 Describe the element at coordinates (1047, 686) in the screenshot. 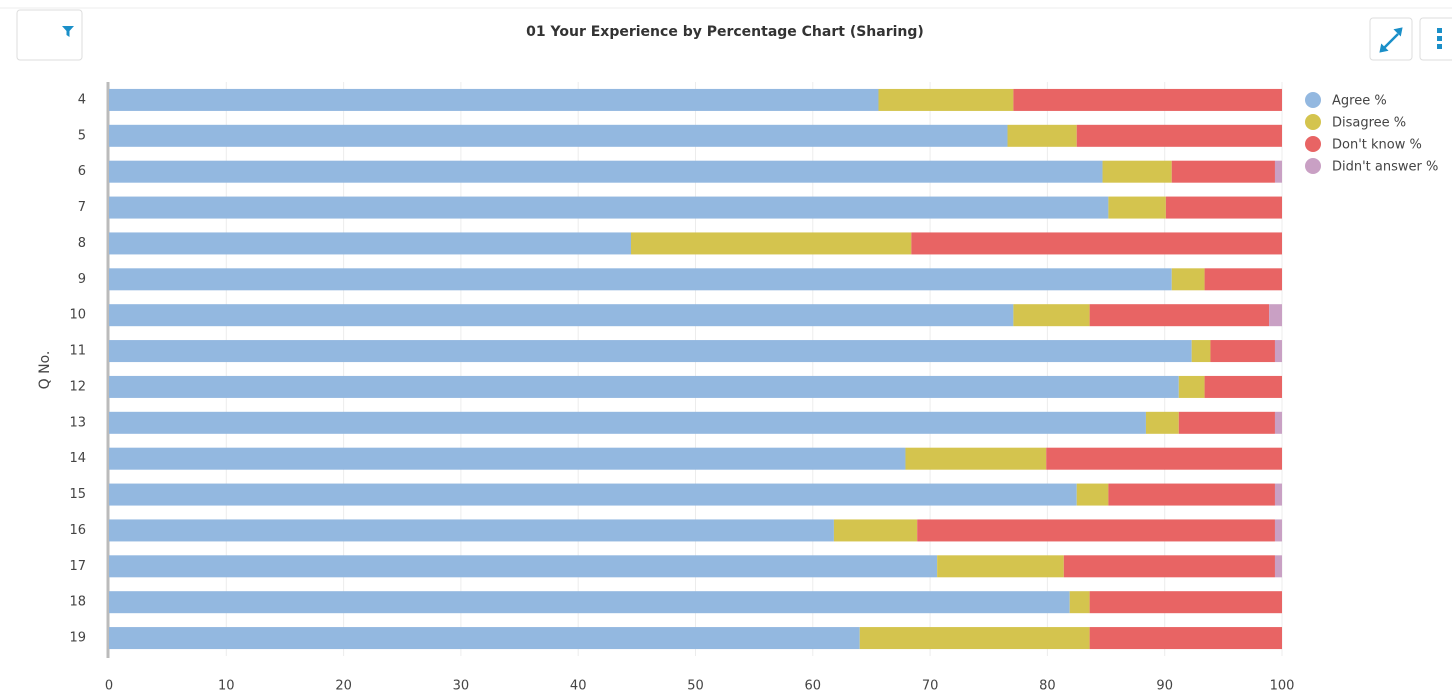

I see `x-tick-label: 80` at that location.